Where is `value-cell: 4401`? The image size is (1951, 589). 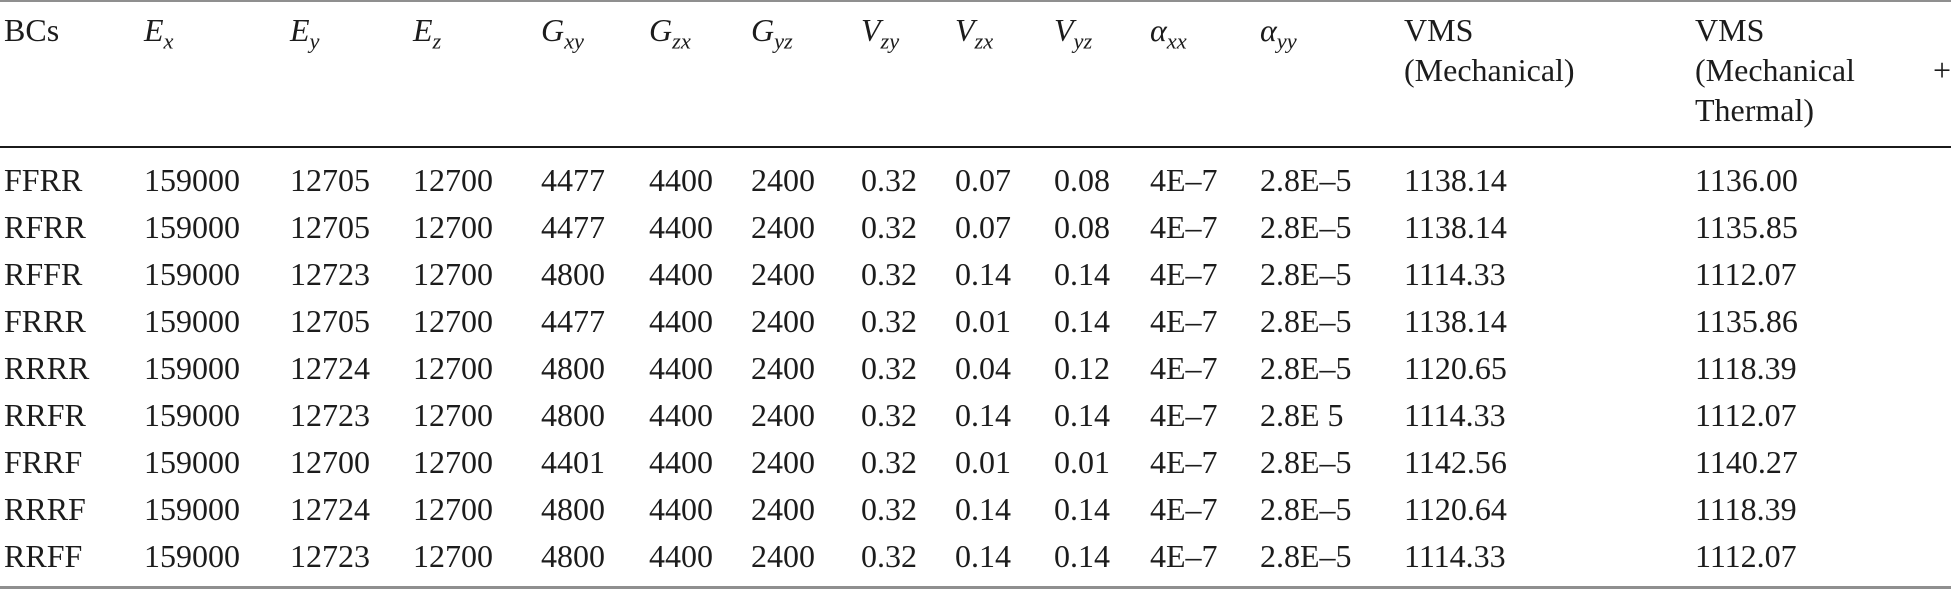
value-cell: 4401 is located at coordinates (573, 462).